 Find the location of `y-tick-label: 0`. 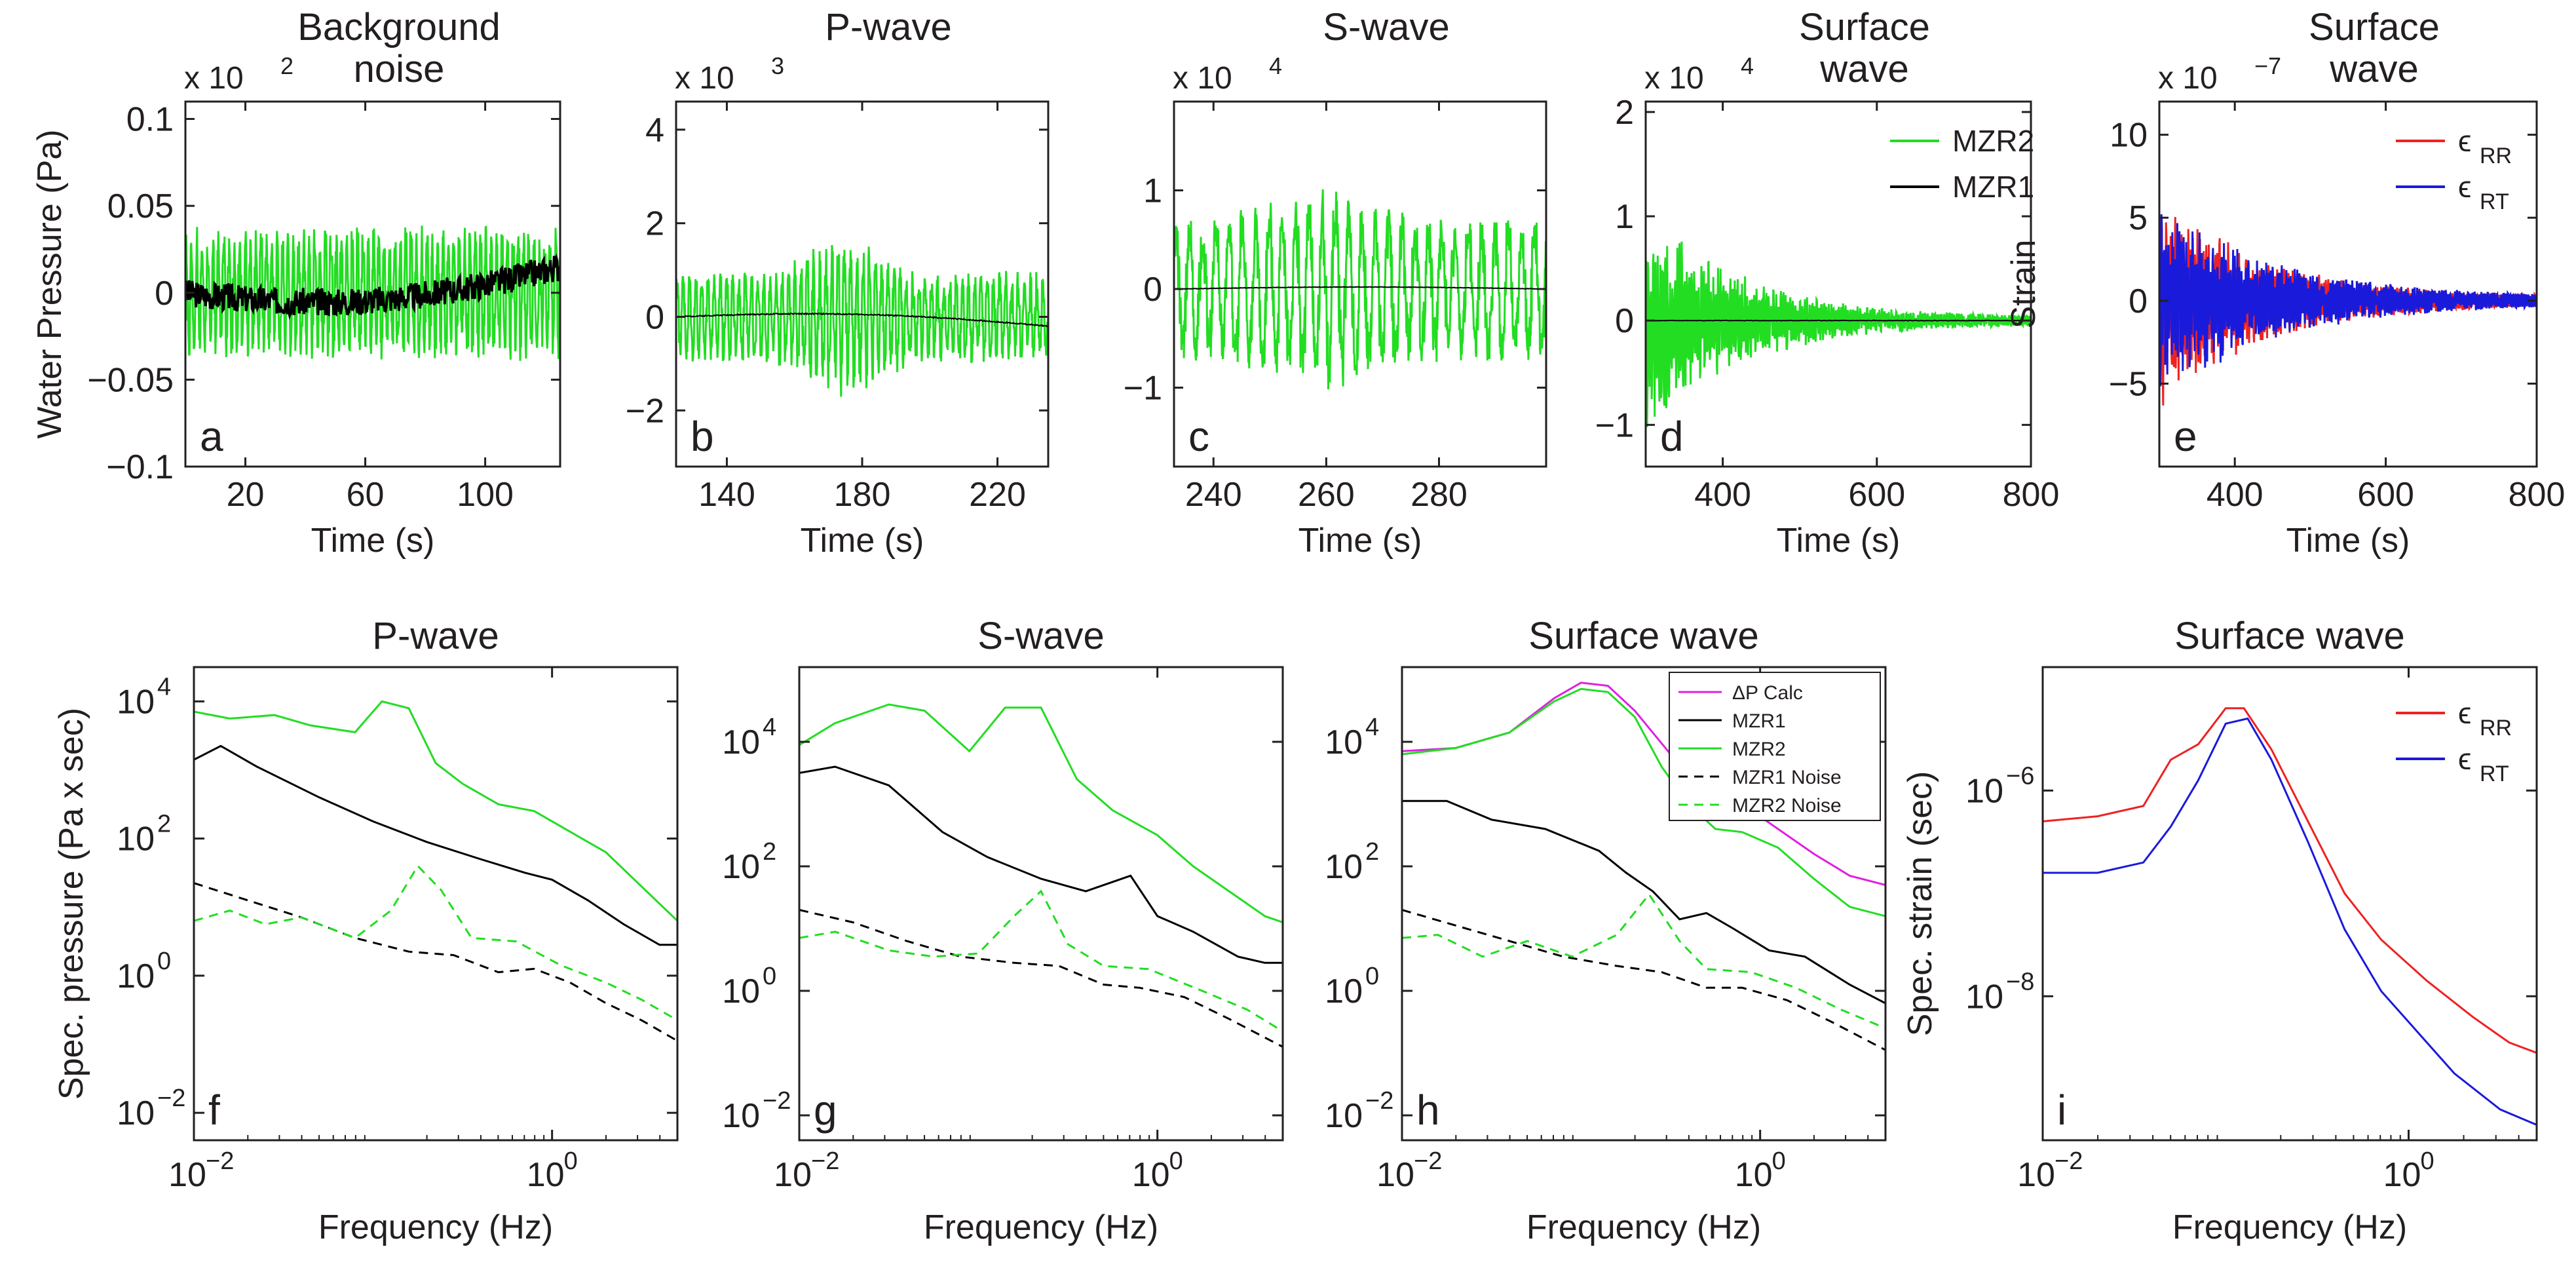

y-tick-label: 0 is located at coordinates (1624, 321).